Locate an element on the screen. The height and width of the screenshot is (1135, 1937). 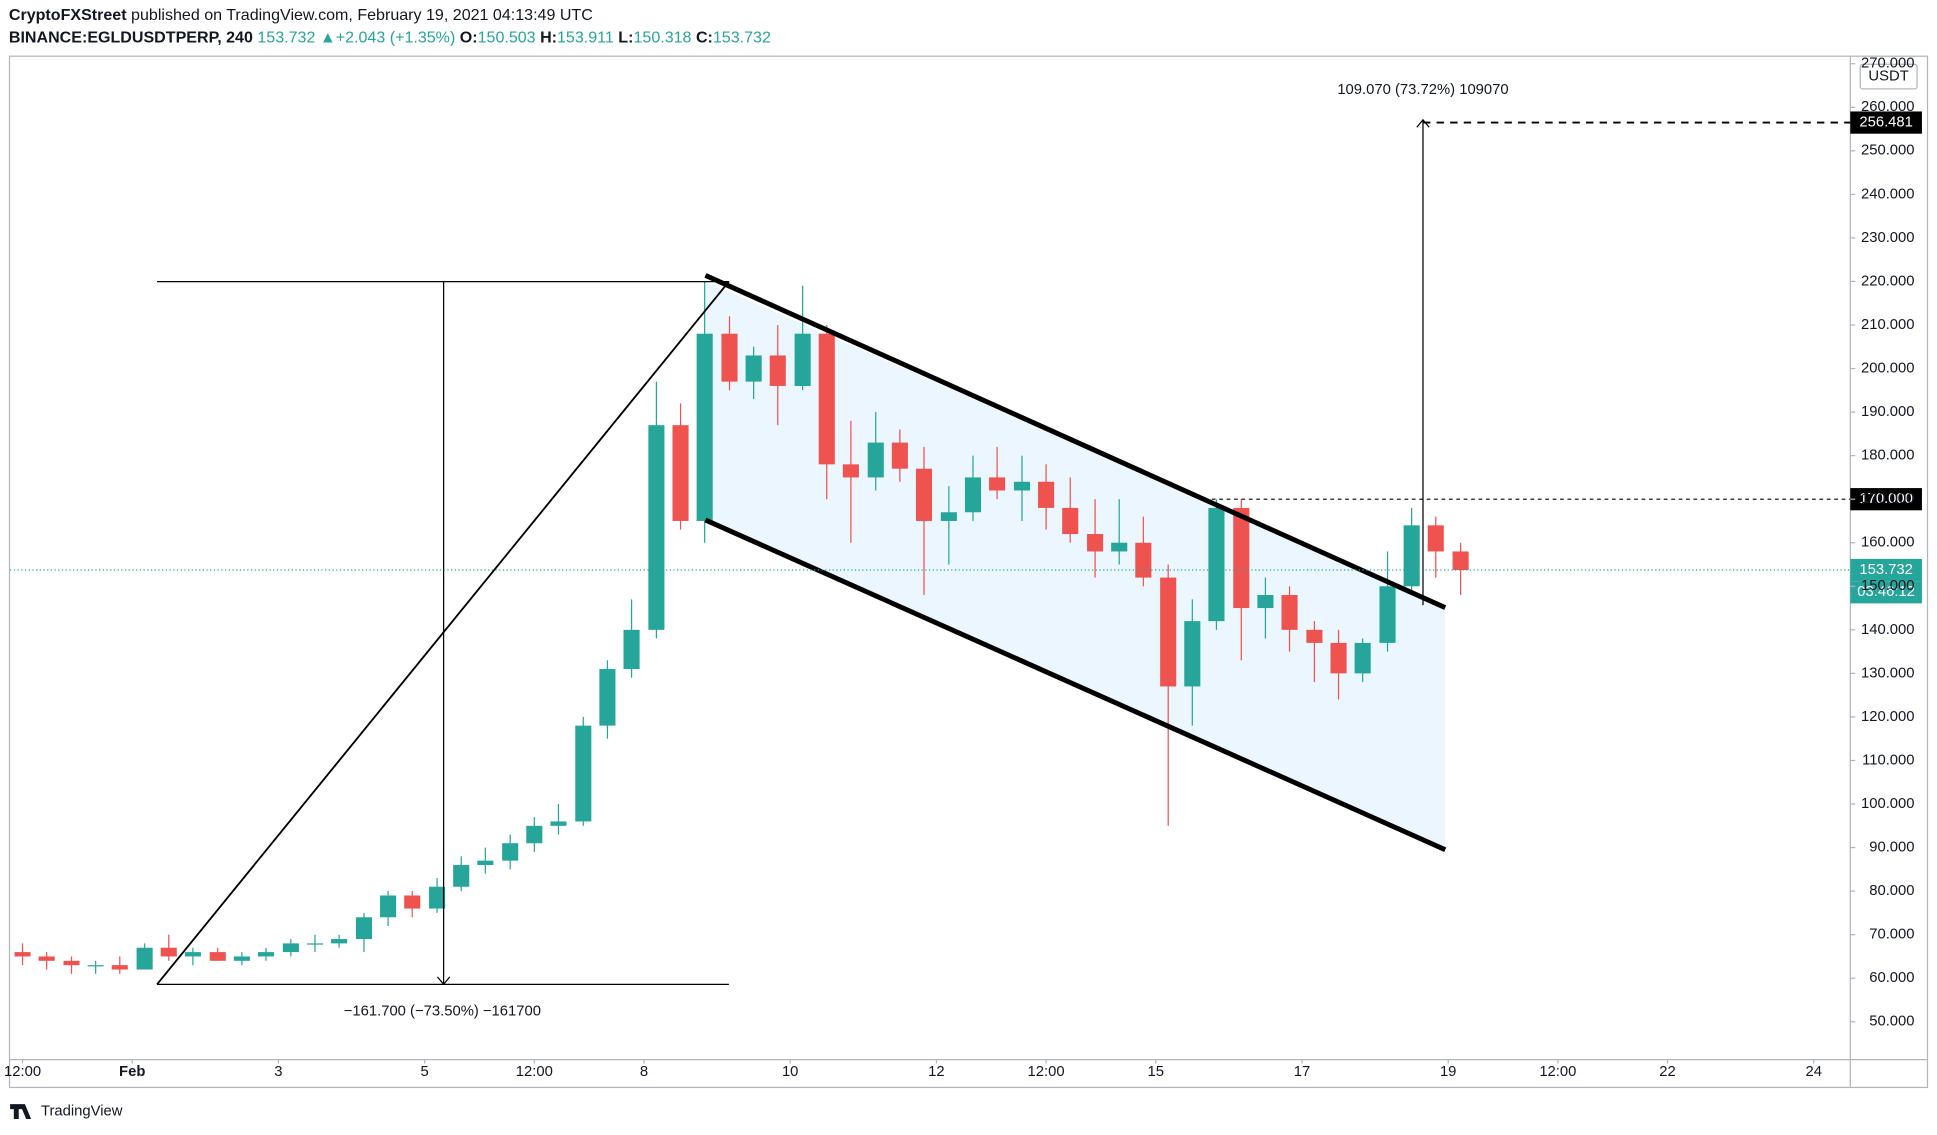
currency: USDT is located at coordinates (1888, 76).